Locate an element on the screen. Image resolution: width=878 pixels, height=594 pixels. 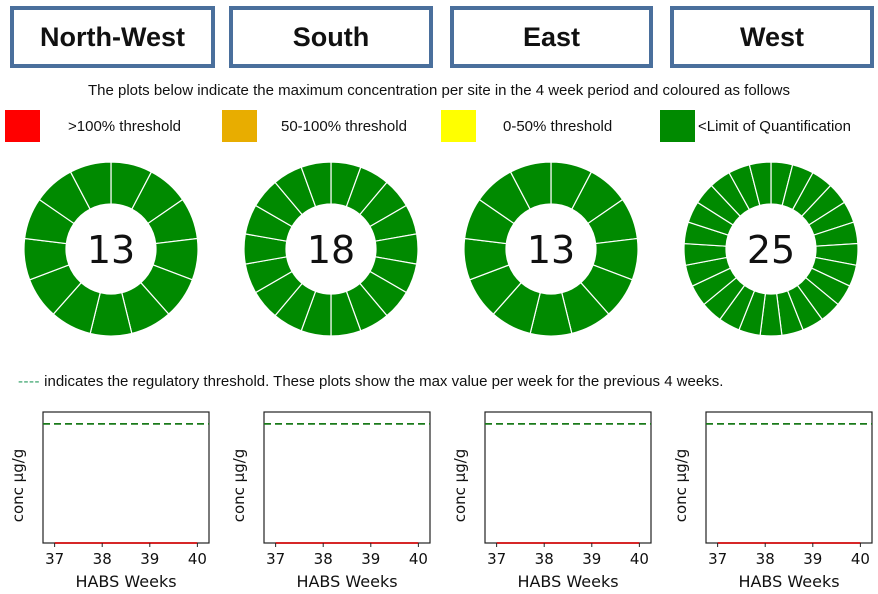
line-chart-west: 37 38 39 40 HABS Weeks conc µg/g is located at coordinates (772, 501).